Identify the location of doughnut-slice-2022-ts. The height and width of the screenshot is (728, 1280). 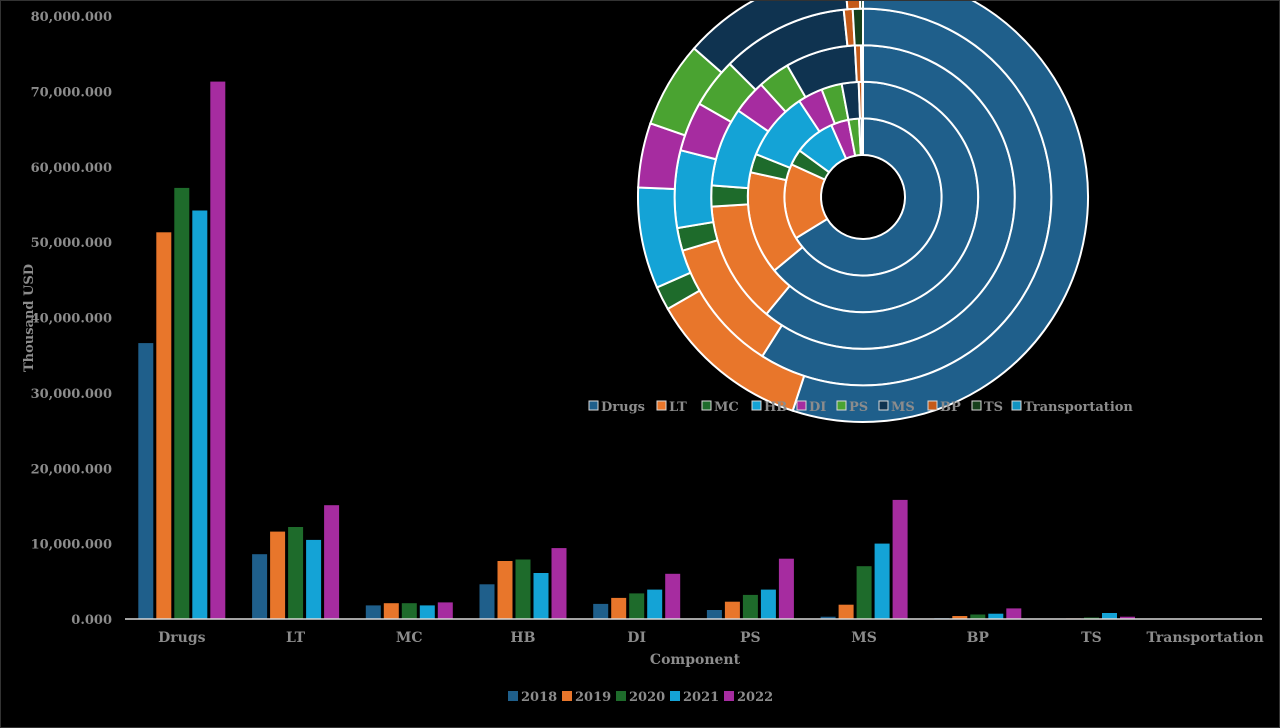
(861, 5).